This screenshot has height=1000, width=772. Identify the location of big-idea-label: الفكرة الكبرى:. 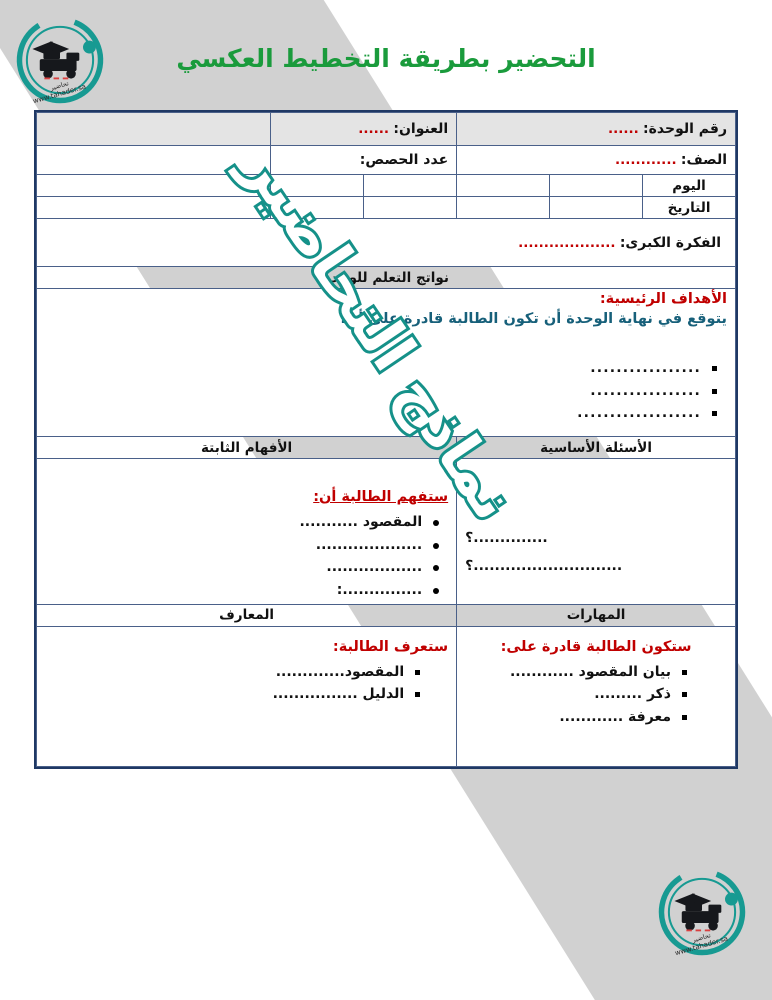
(670, 242).